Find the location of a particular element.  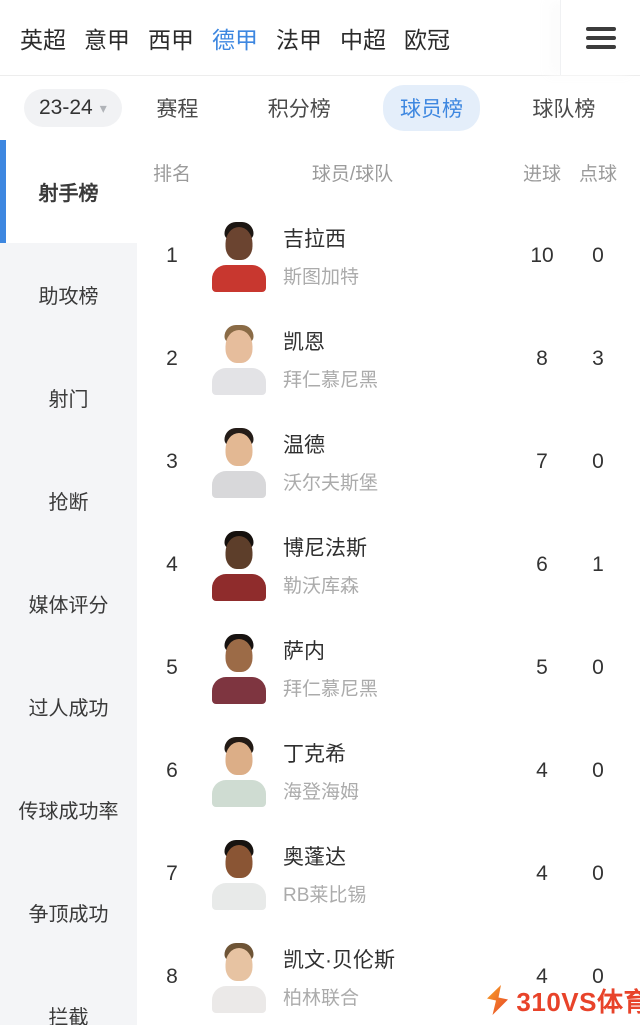

table-header: 排名 球员/球队 进球 点球 is located at coordinates (388, 172).